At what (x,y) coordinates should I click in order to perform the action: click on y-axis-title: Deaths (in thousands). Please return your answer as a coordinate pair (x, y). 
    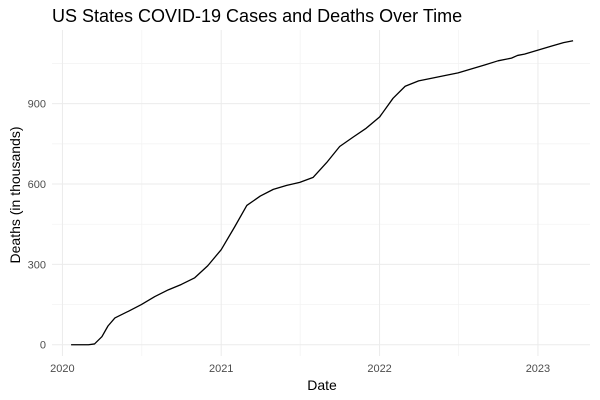
    Looking at the image, I should click on (15, 195).